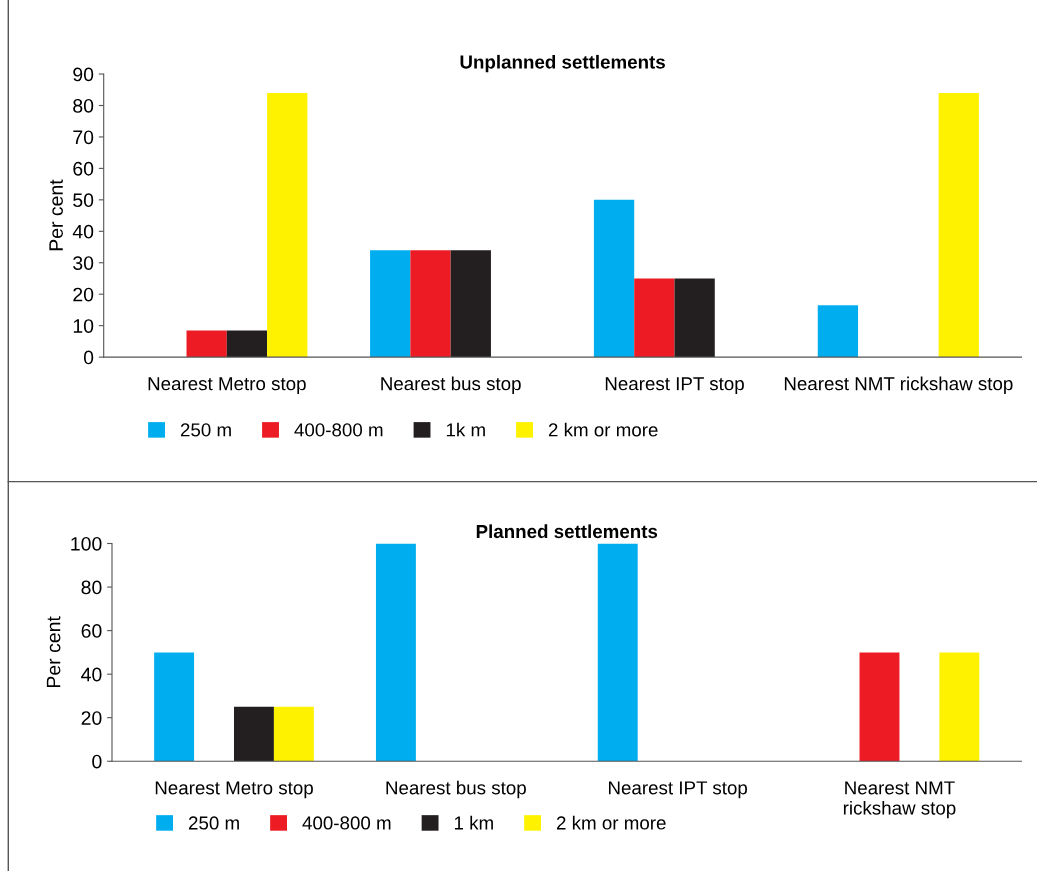 The height and width of the screenshot is (871, 1037). I want to click on y-tick-label: 50, so click(83, 200).